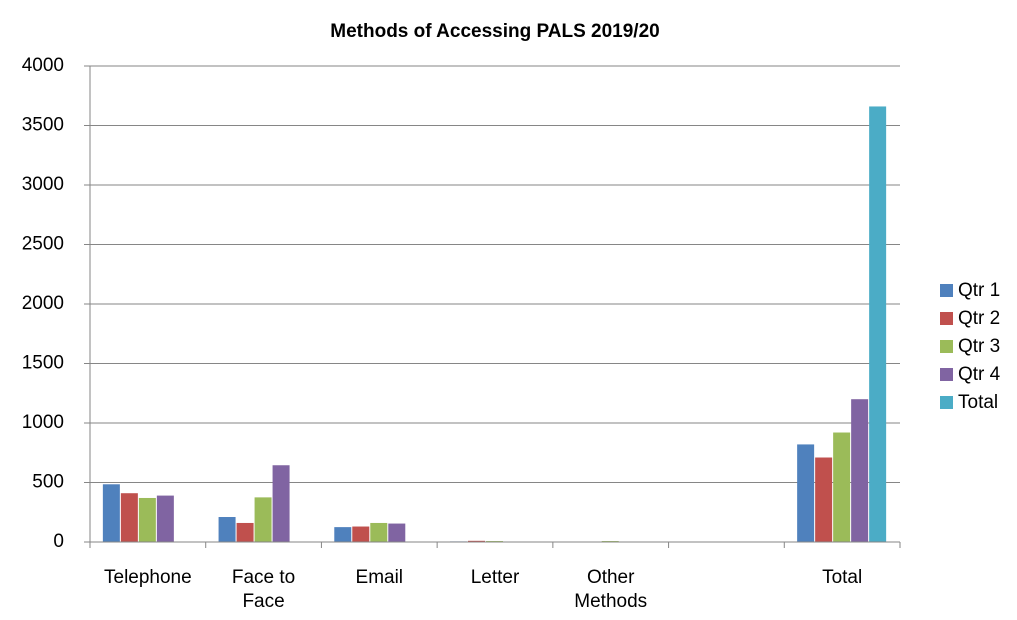 This screenshot has width=1017, height=620. Describe the element at coordinates (494, 31) in the screenshot. I see `chart-title: Methods of Accessing PALS 2019/20` at that location.